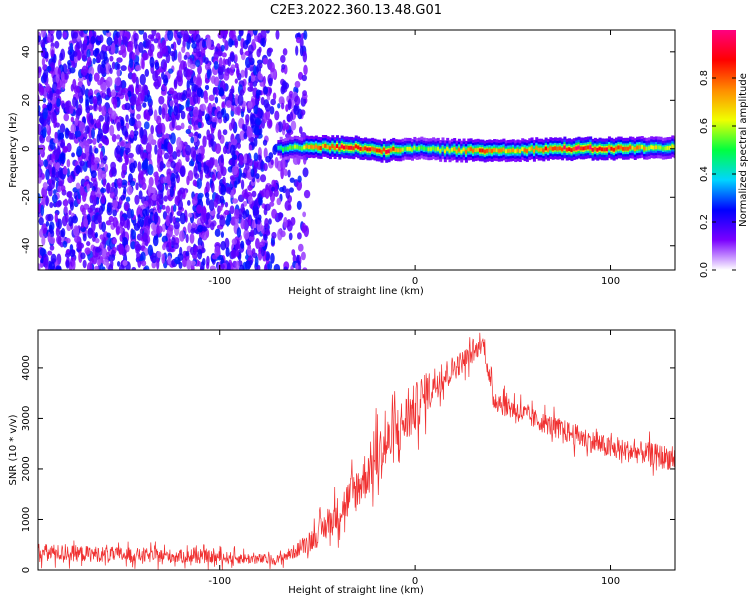 The width and height of the screenshot is (750, 600). I want to click on x-tick-label: 100, so click(610, 581).